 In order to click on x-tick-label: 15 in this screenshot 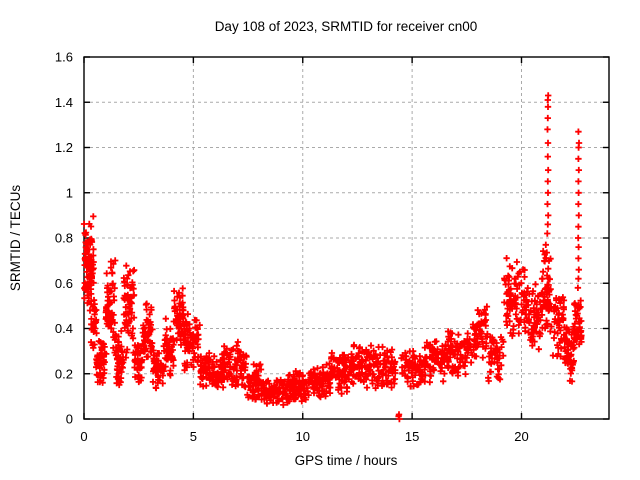, I will do `click(412, 436)`.